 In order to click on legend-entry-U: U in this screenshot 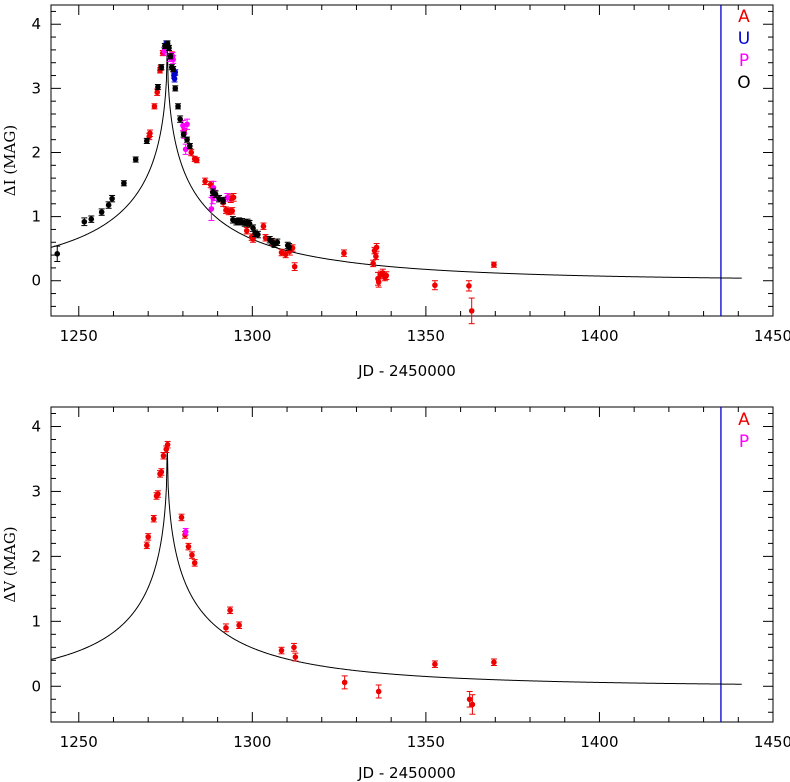, I will do `click(744, 39)`.